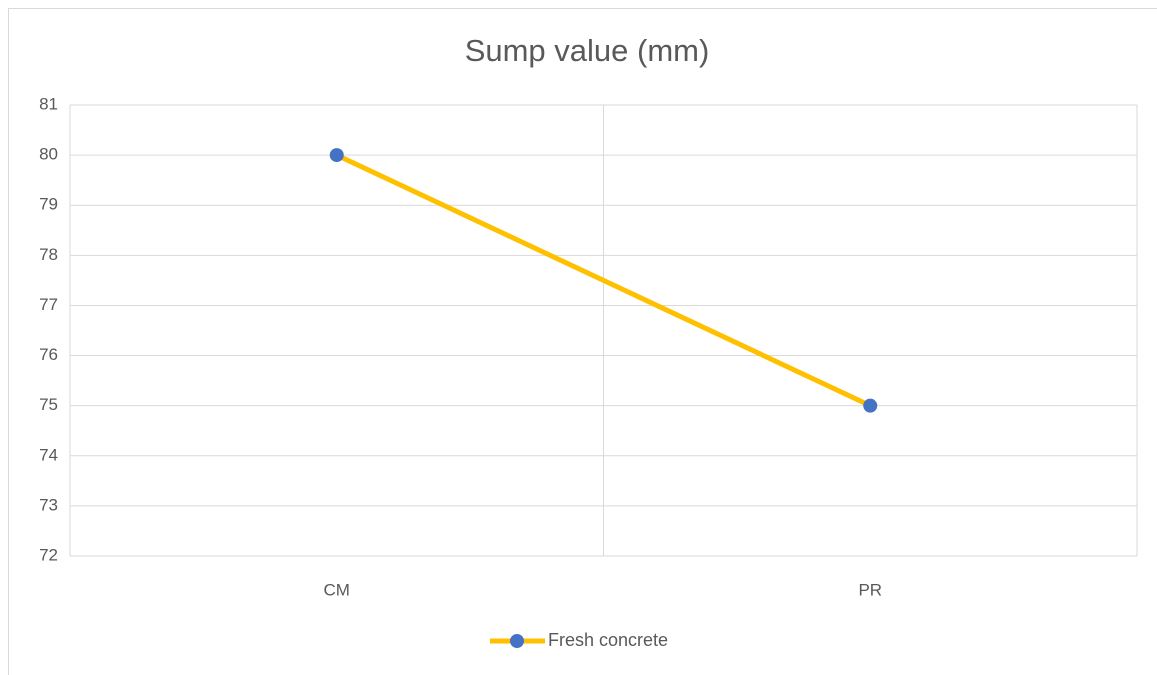 The image size is (1157, 675). Describe the element at coordinates (48, 504) in the screenshot. I see `y-tick-label: 73` at that location.